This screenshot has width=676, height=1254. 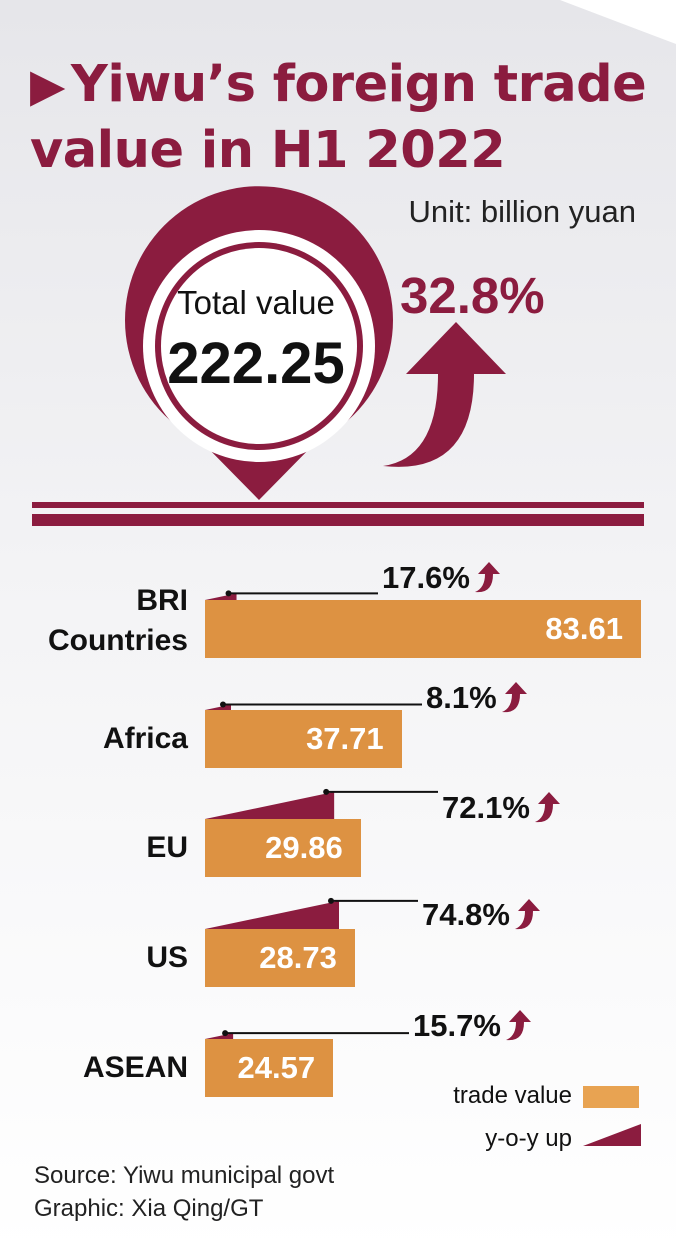 I want to click on category-label: EU, so click(x=167, y=847).